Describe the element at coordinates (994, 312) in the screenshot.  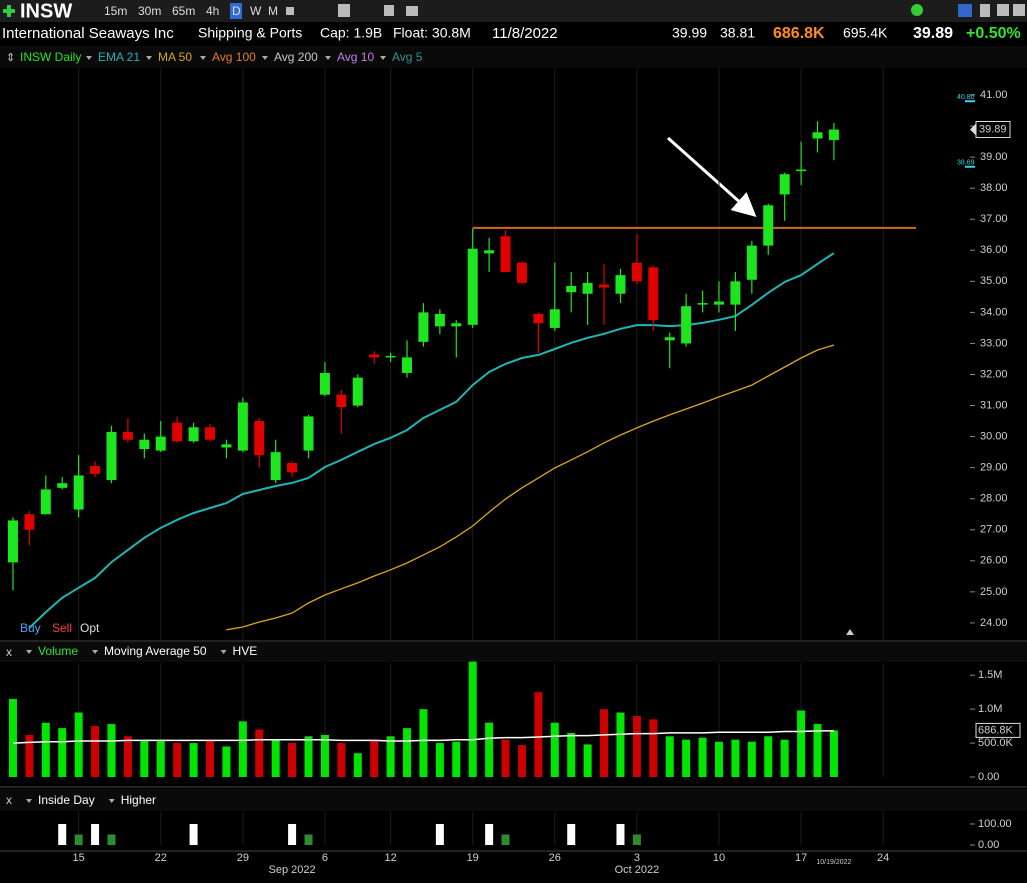
I see `y-tick-label: 34.00` at that location.